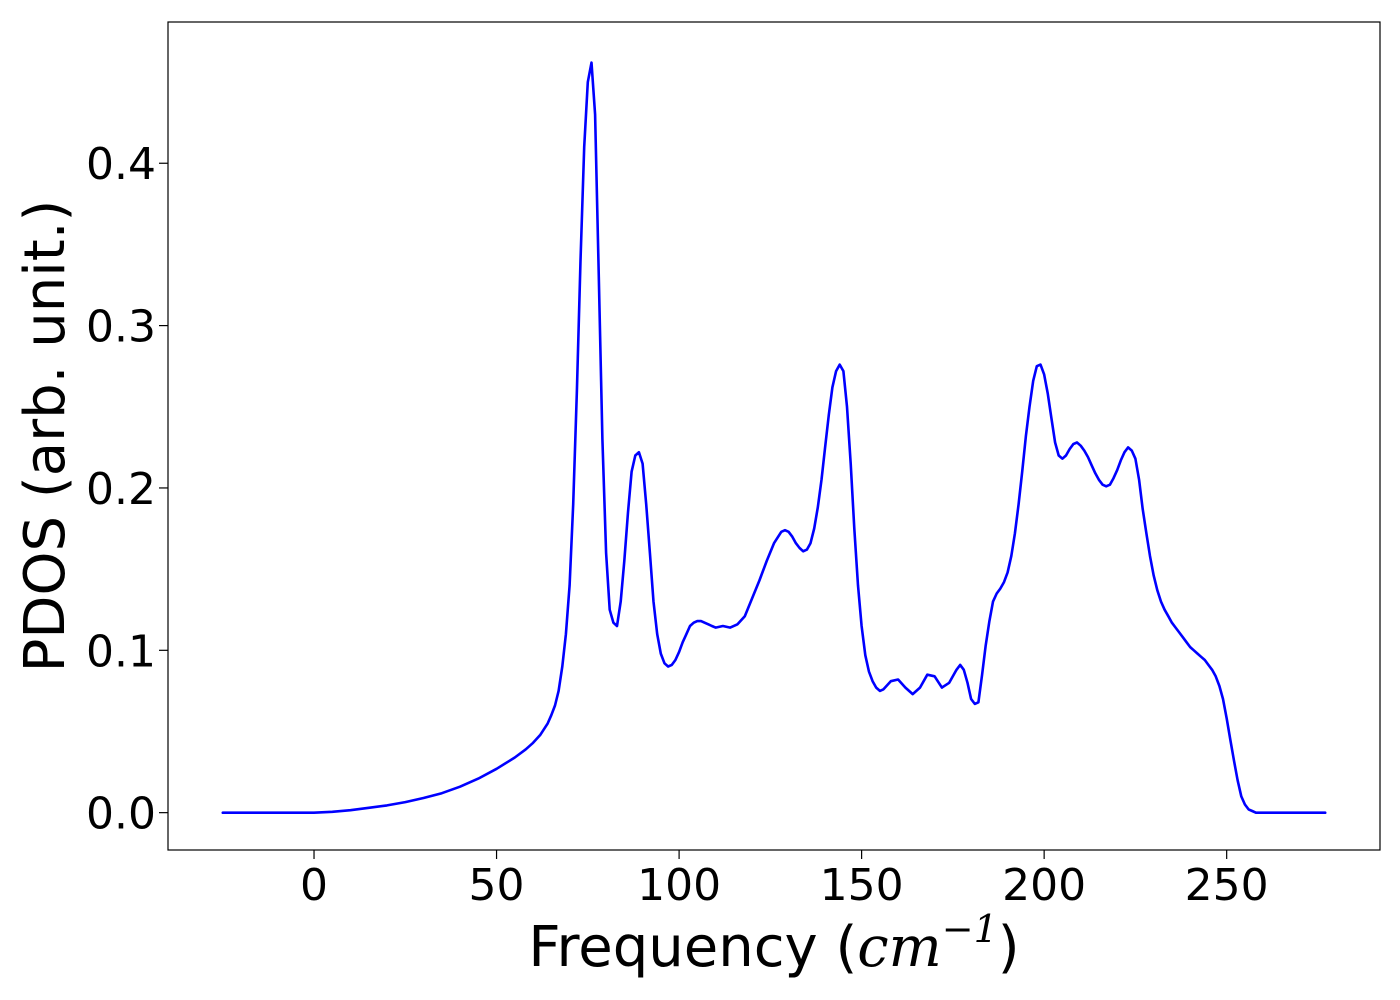 This screenshot has height=1000, width=1400. I want to click on x-axis-label: Frequency (cm−1), so click(773, 943).